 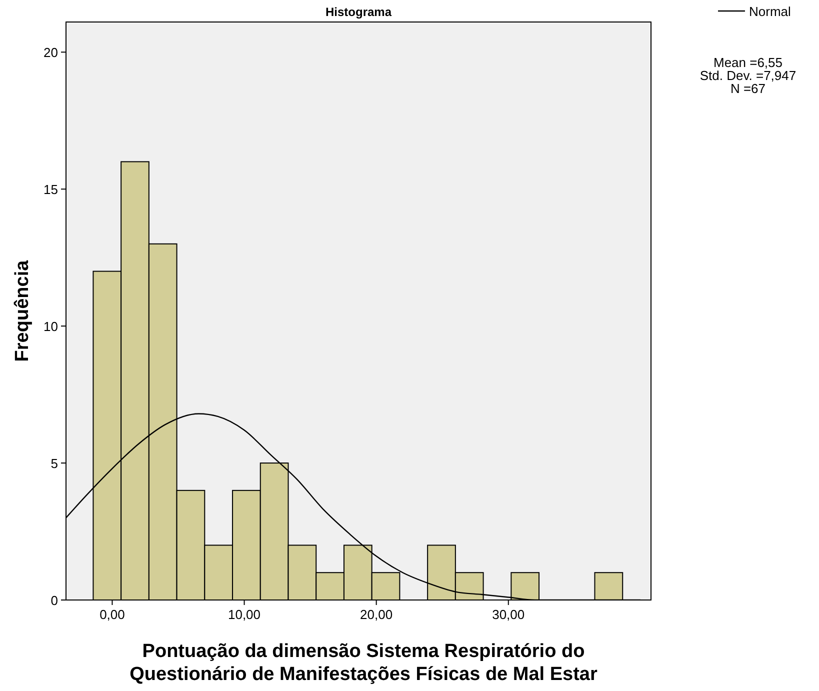 What do you see at coordinates (376, 614) in the screenshot?
I see `x-tick-label: 20,00` at bounding box center [376, 614].